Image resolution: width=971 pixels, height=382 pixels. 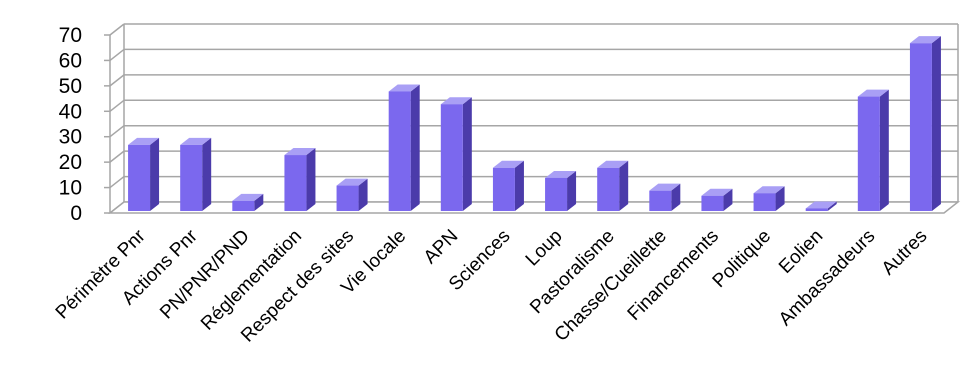 I want to click on floor, so click(x=534, y=207).